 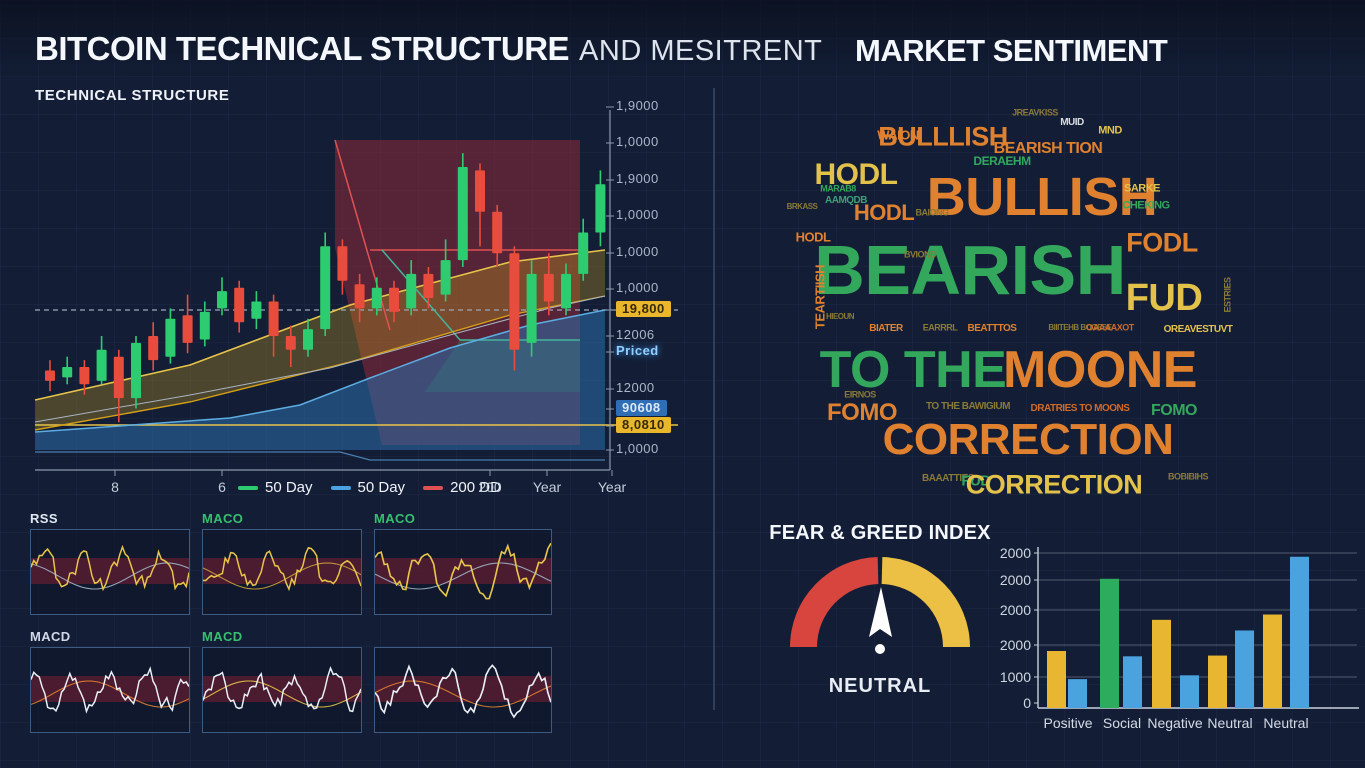 I want to click on wordcloud-word: DRATRIES TO MOONS, so click(x=1080, y=408).